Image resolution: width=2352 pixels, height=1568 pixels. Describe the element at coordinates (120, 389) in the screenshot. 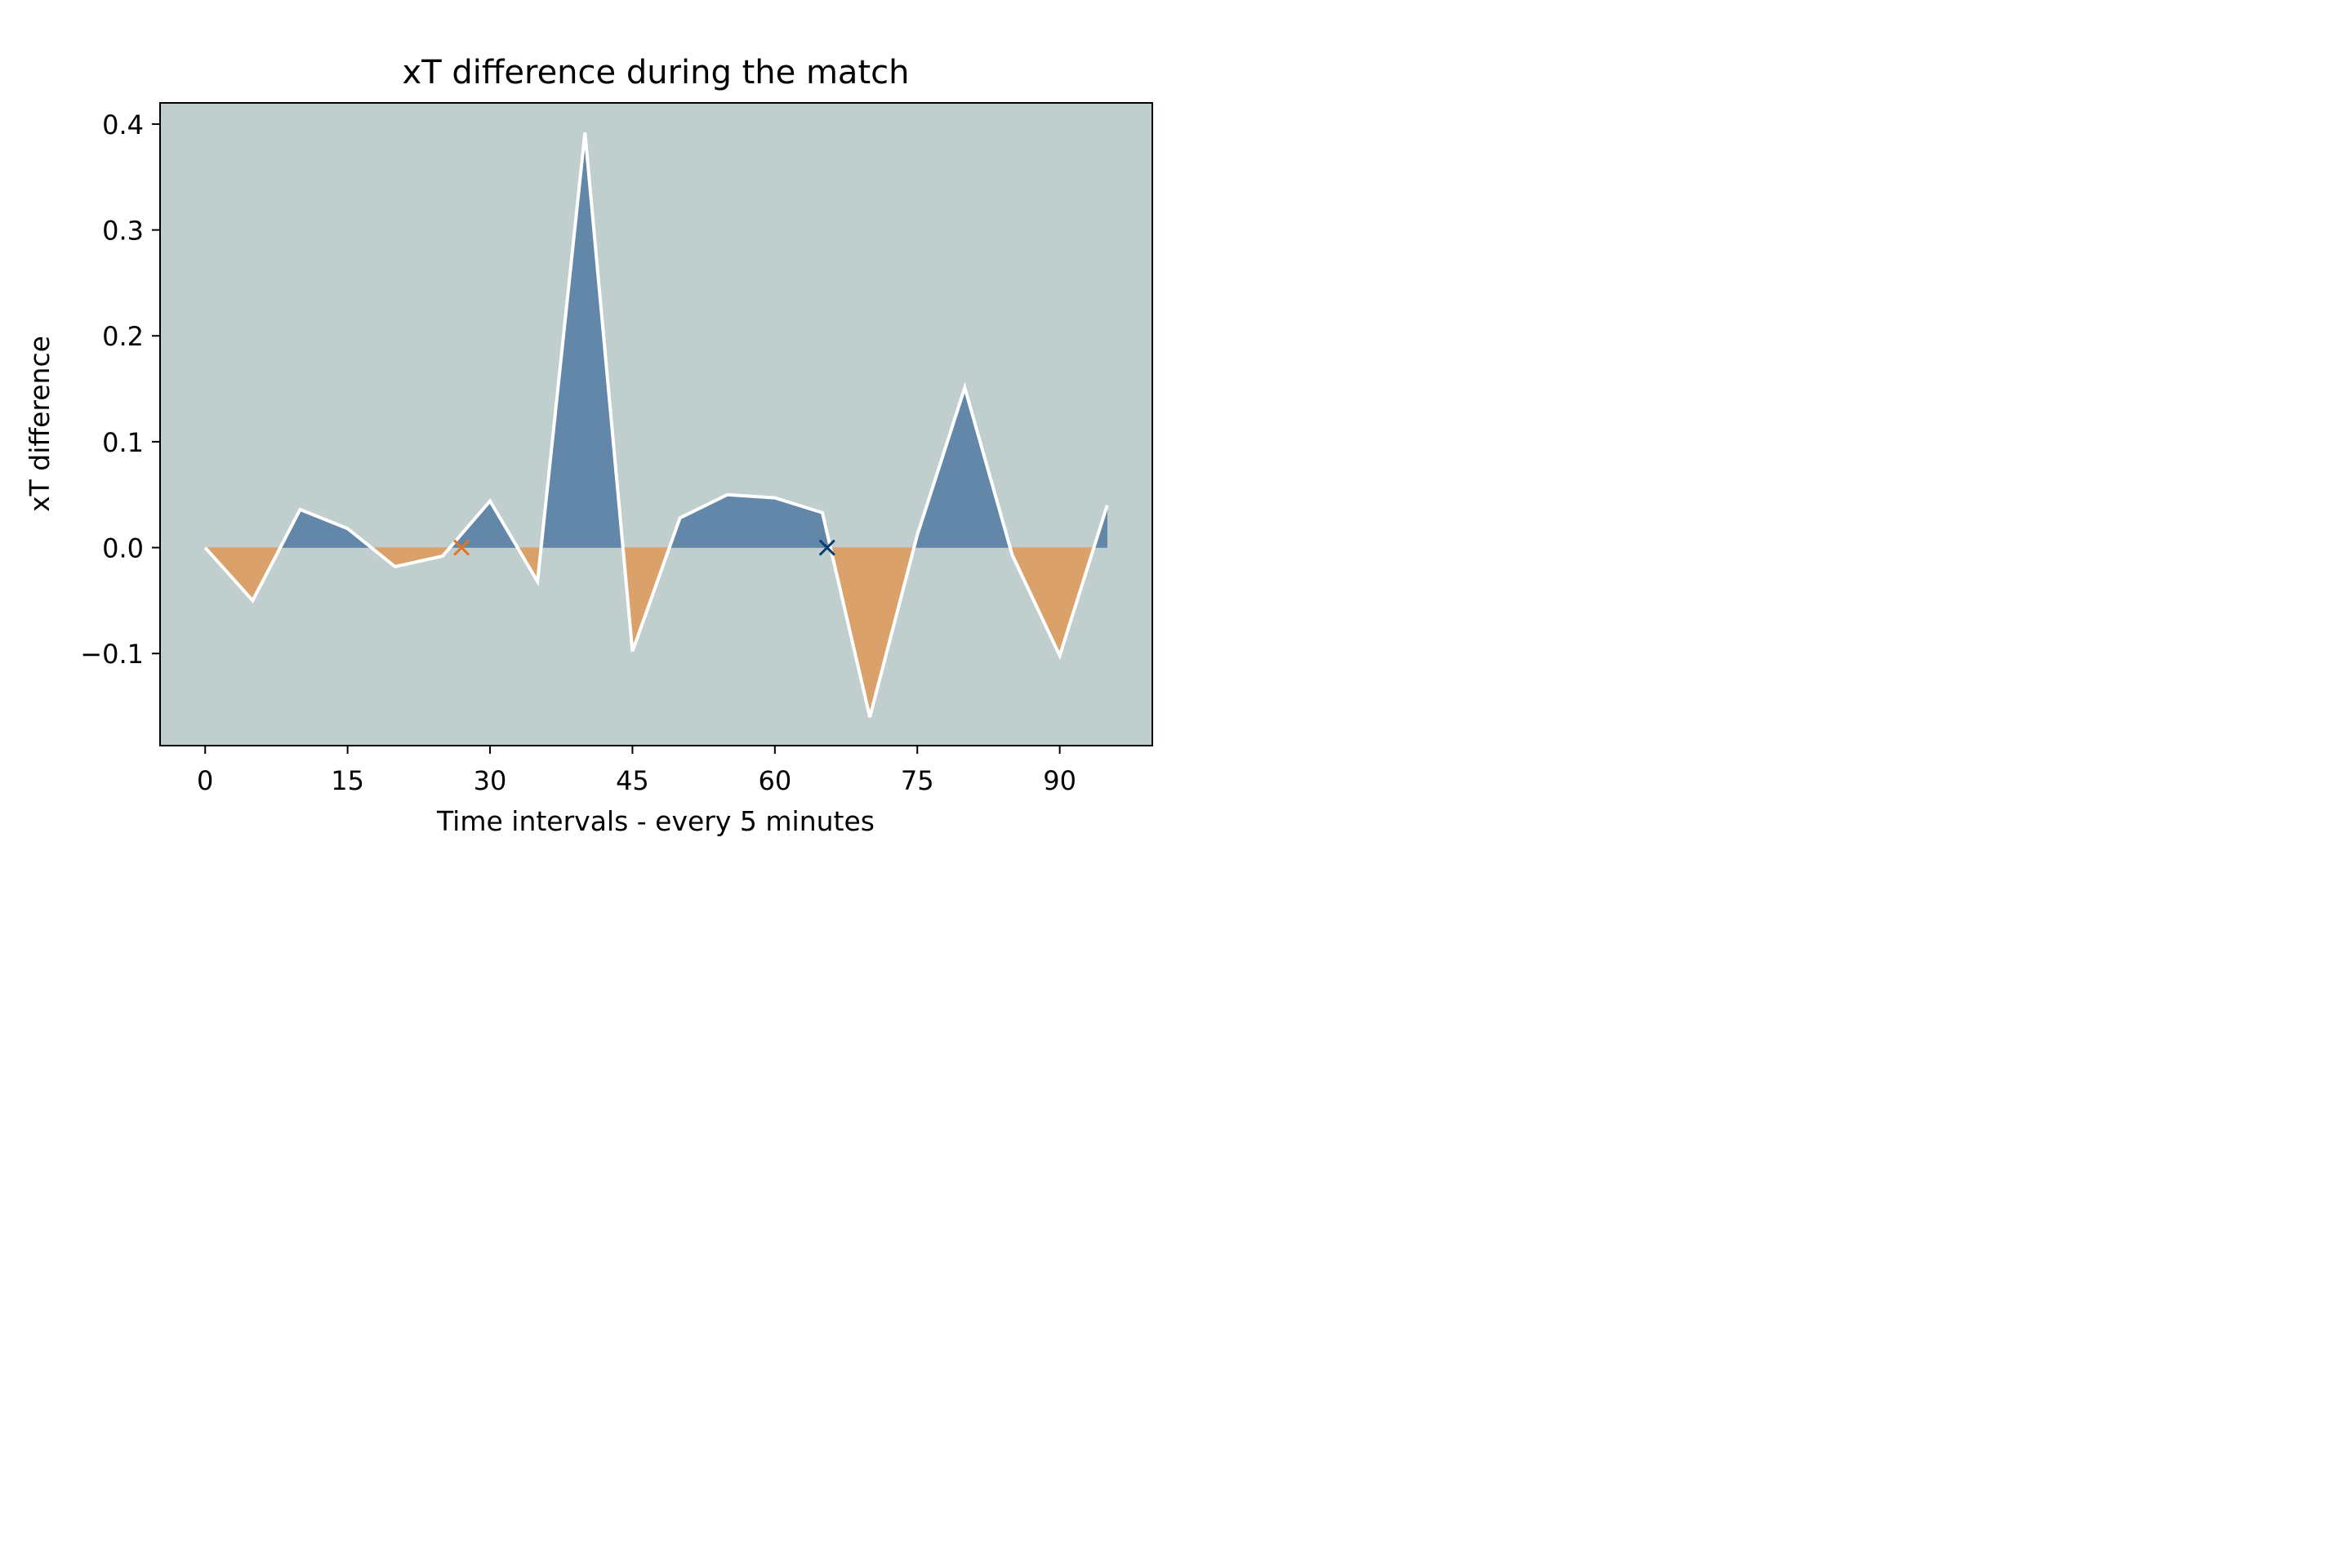

I see `y-axis-ticks: 0.4 0.3 0.2 0.1 0.0 −0.1` at that location.